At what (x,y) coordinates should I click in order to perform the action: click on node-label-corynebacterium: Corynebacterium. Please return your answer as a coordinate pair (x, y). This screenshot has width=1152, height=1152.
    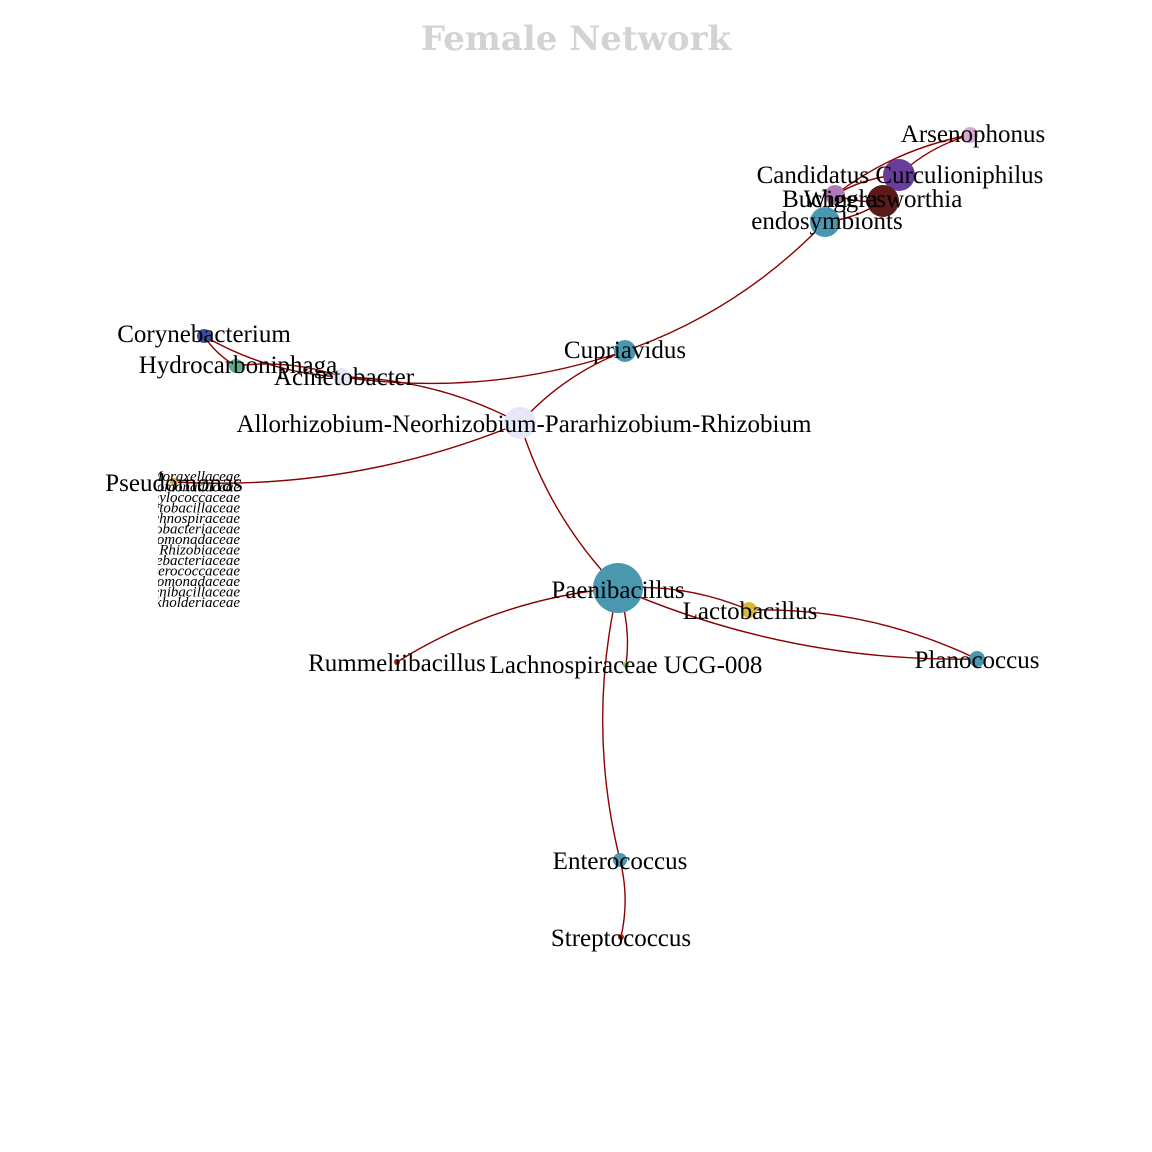
    Looking at the image, I should click on (204, 334).